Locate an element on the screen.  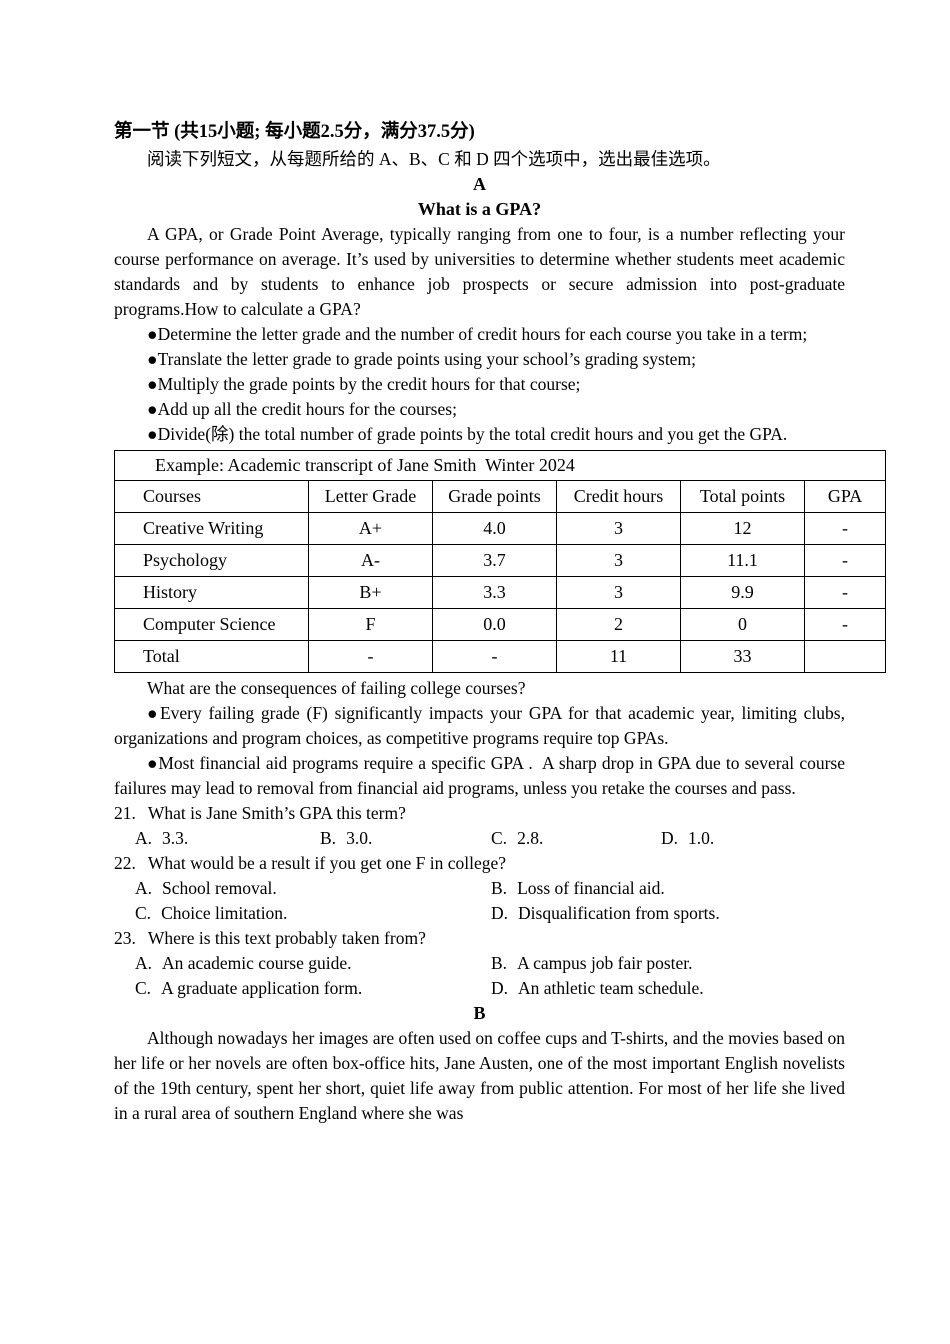
table-row: History B+ 3.3 3 9.9 - is located at coordinates (500, 592).